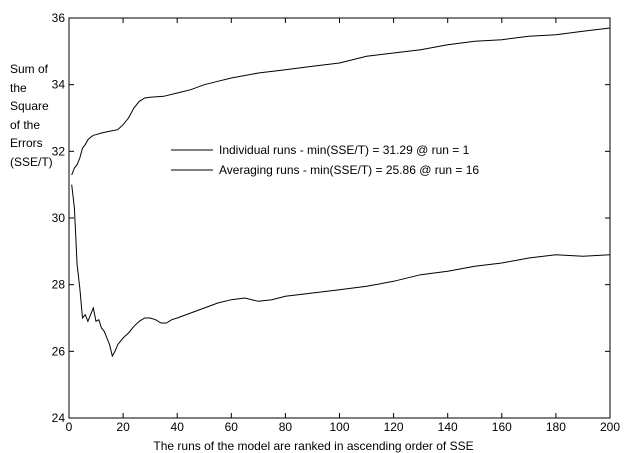 The height and width of the screenshot is (453, 627). What do you see at coordinates (448, 427) in the screenshot?
I see `x-tick-label: 140` at bounding box center [448, 427].